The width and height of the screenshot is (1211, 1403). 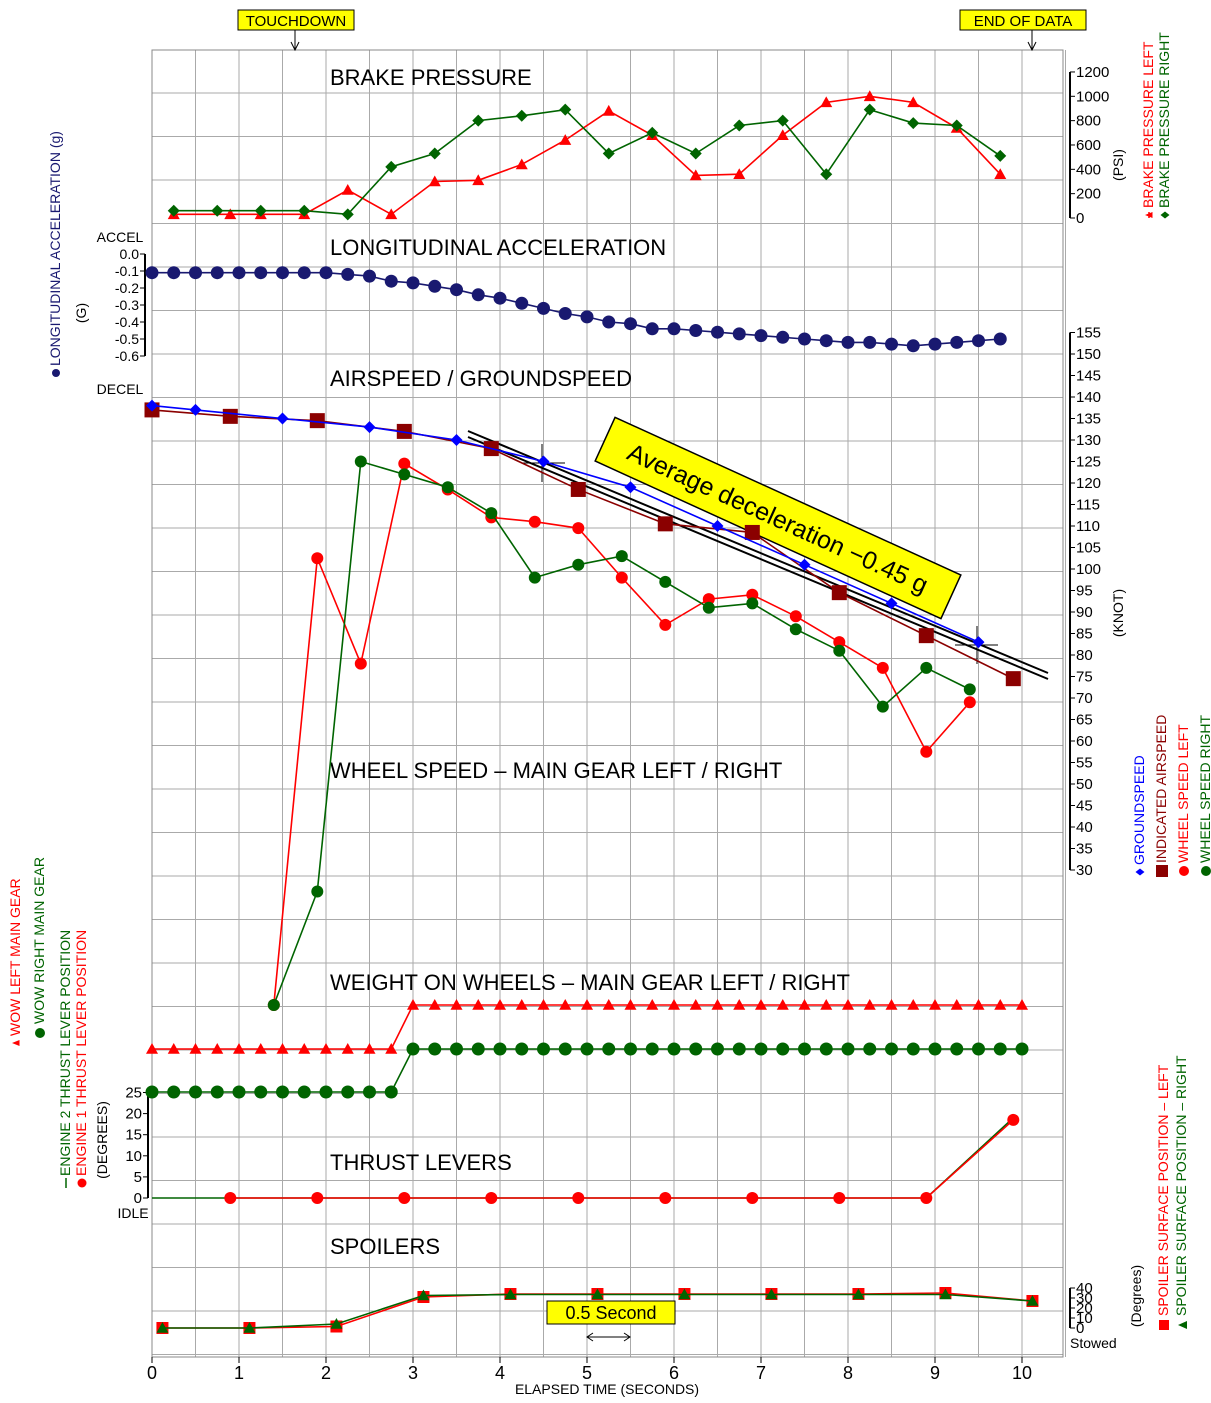 What do you see at coordinates (1118, 165) in the screenshot?
I see `psi-unit: (PSI)` at bounding box center [1118, 165].